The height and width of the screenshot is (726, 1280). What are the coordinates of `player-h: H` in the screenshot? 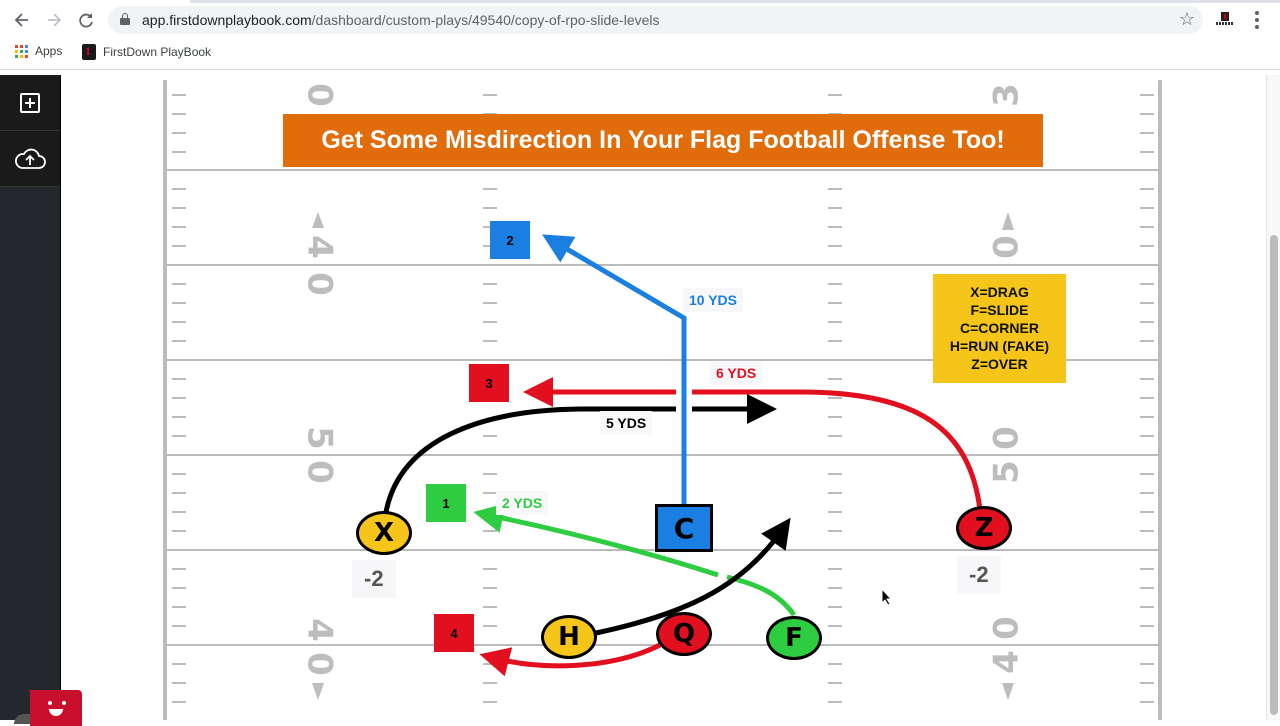 It's located at (569, 637).